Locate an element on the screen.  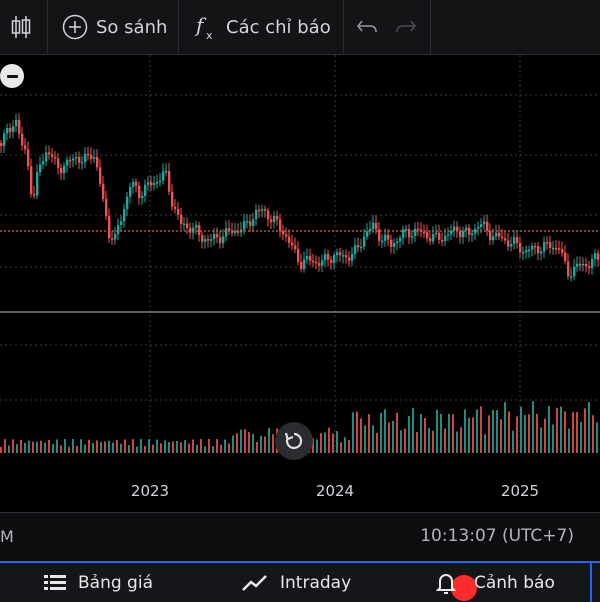
nav-price-board: Bảng giá is located at coordinates (98, 582).